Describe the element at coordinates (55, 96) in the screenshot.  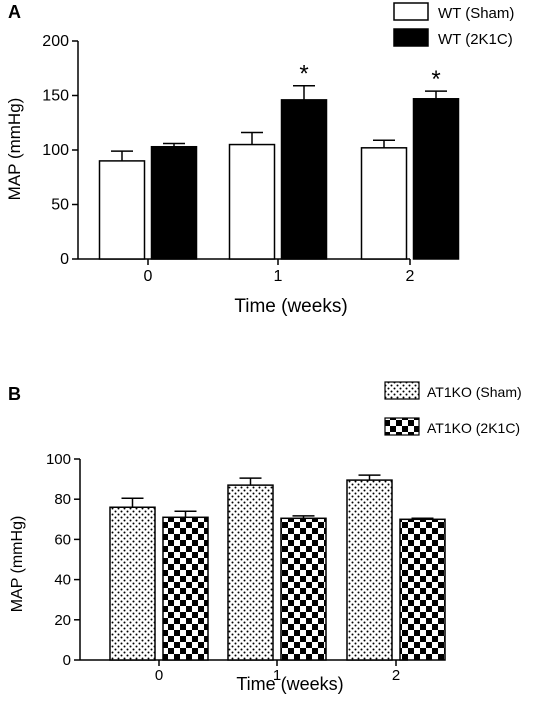
I see `y-tick-label: 150` at that location.